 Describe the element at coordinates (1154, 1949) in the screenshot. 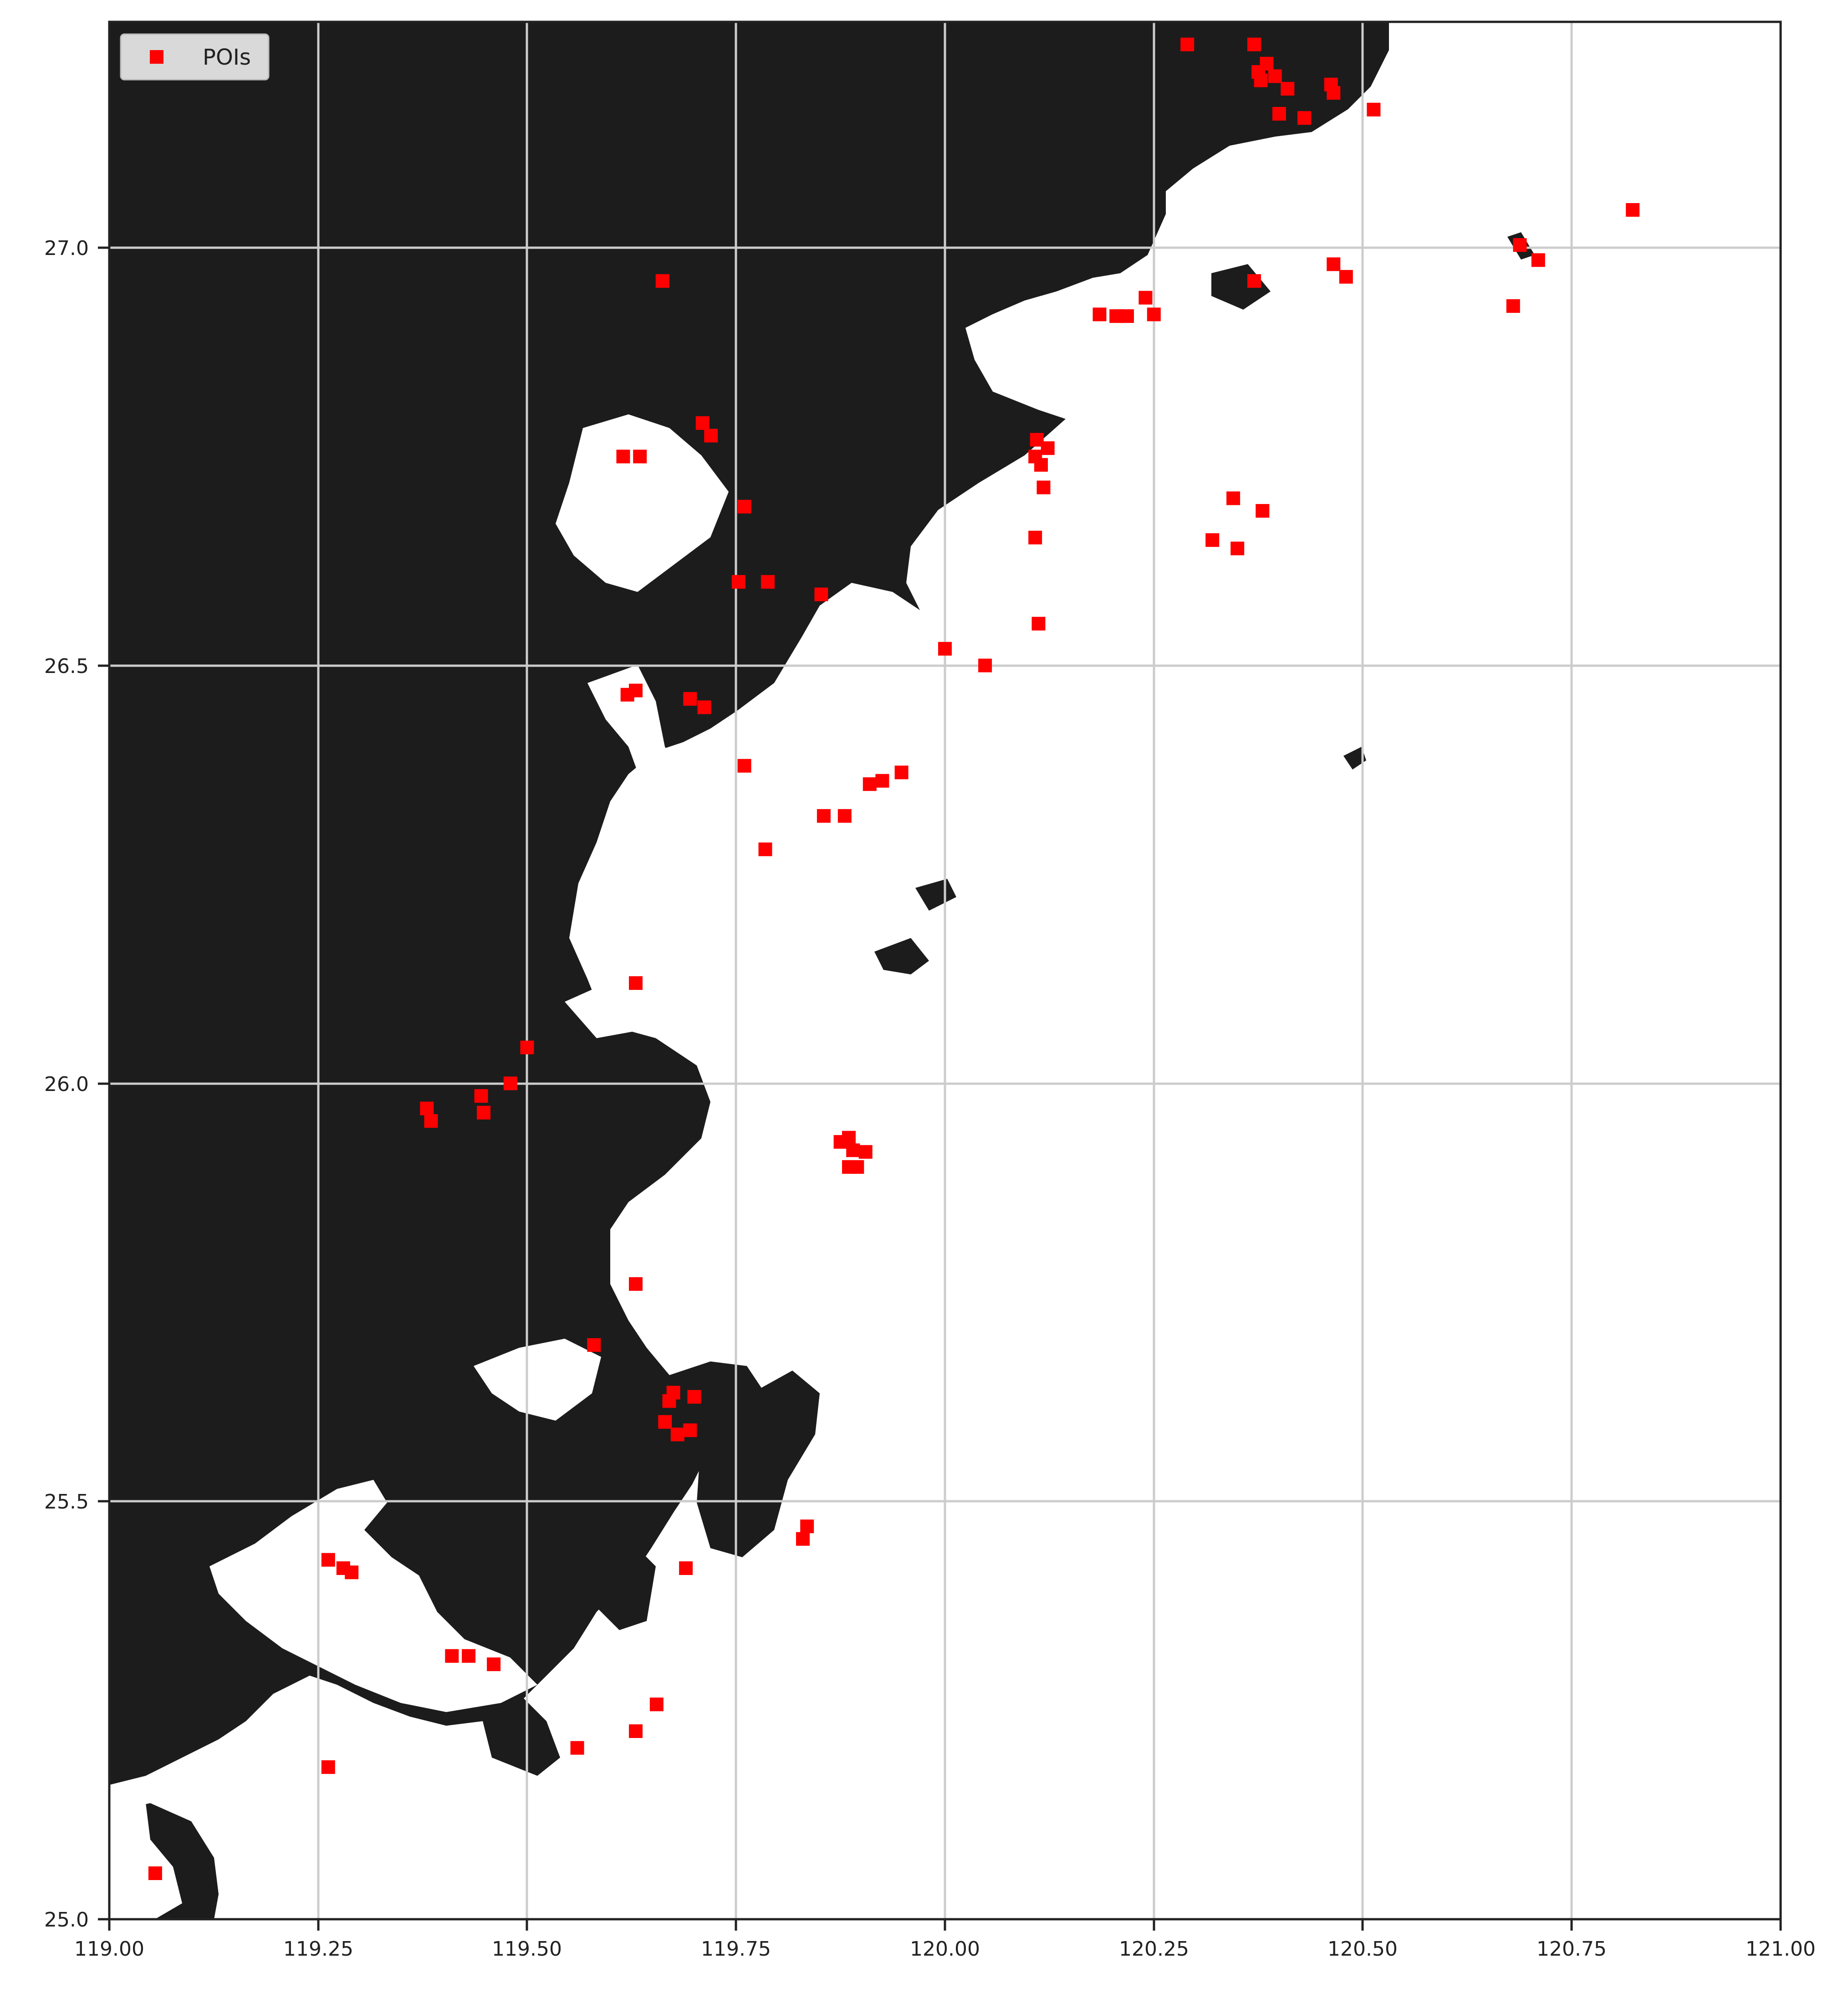

I see `xtick-label: 120.25` at that location.